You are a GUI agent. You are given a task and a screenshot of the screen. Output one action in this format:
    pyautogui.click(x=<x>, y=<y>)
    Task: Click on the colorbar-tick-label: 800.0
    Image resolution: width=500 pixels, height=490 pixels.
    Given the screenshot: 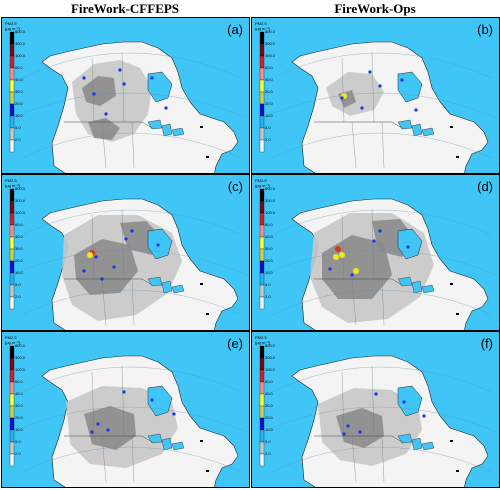 What is the action you would take?
    pyautogui.click(x=20, y=31)
    